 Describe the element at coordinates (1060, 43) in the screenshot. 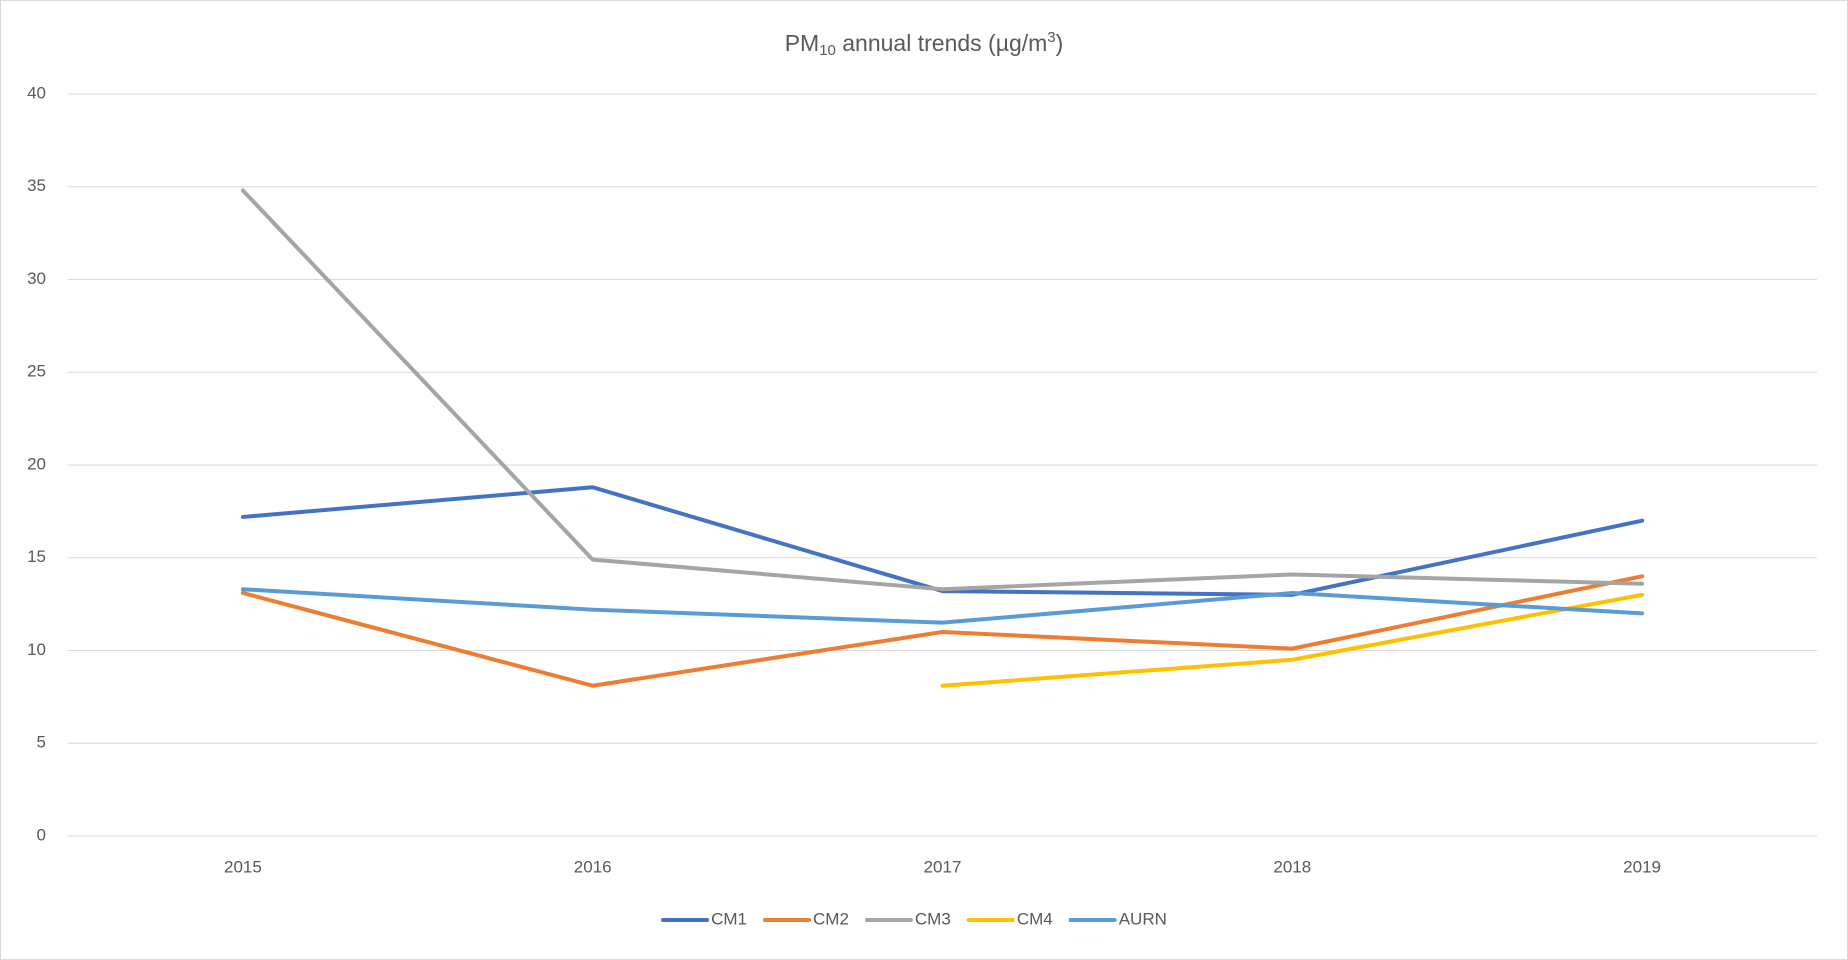

I see `title-part: )` at that location.